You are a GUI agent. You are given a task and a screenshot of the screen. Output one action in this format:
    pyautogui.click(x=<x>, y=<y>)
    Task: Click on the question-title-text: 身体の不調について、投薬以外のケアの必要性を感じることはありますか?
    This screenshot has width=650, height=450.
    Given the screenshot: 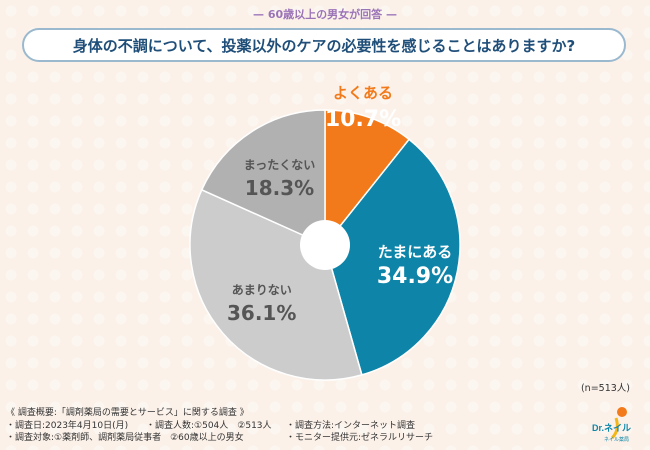 What is the action you would take?
    pyautogui.click(x=324, y=45)
    